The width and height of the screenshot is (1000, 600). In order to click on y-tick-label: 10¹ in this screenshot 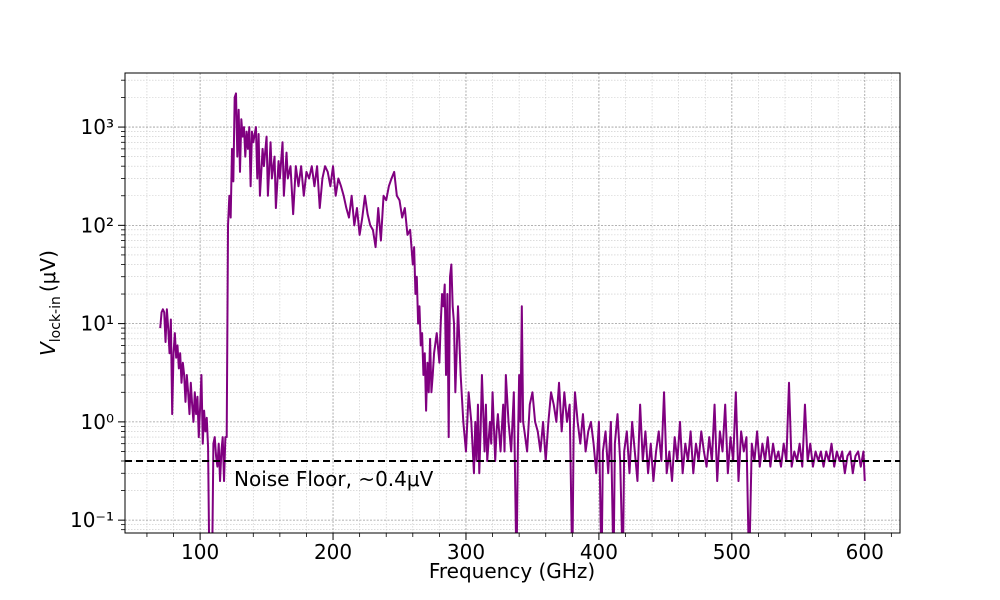, I will do `click(97, 324)`.